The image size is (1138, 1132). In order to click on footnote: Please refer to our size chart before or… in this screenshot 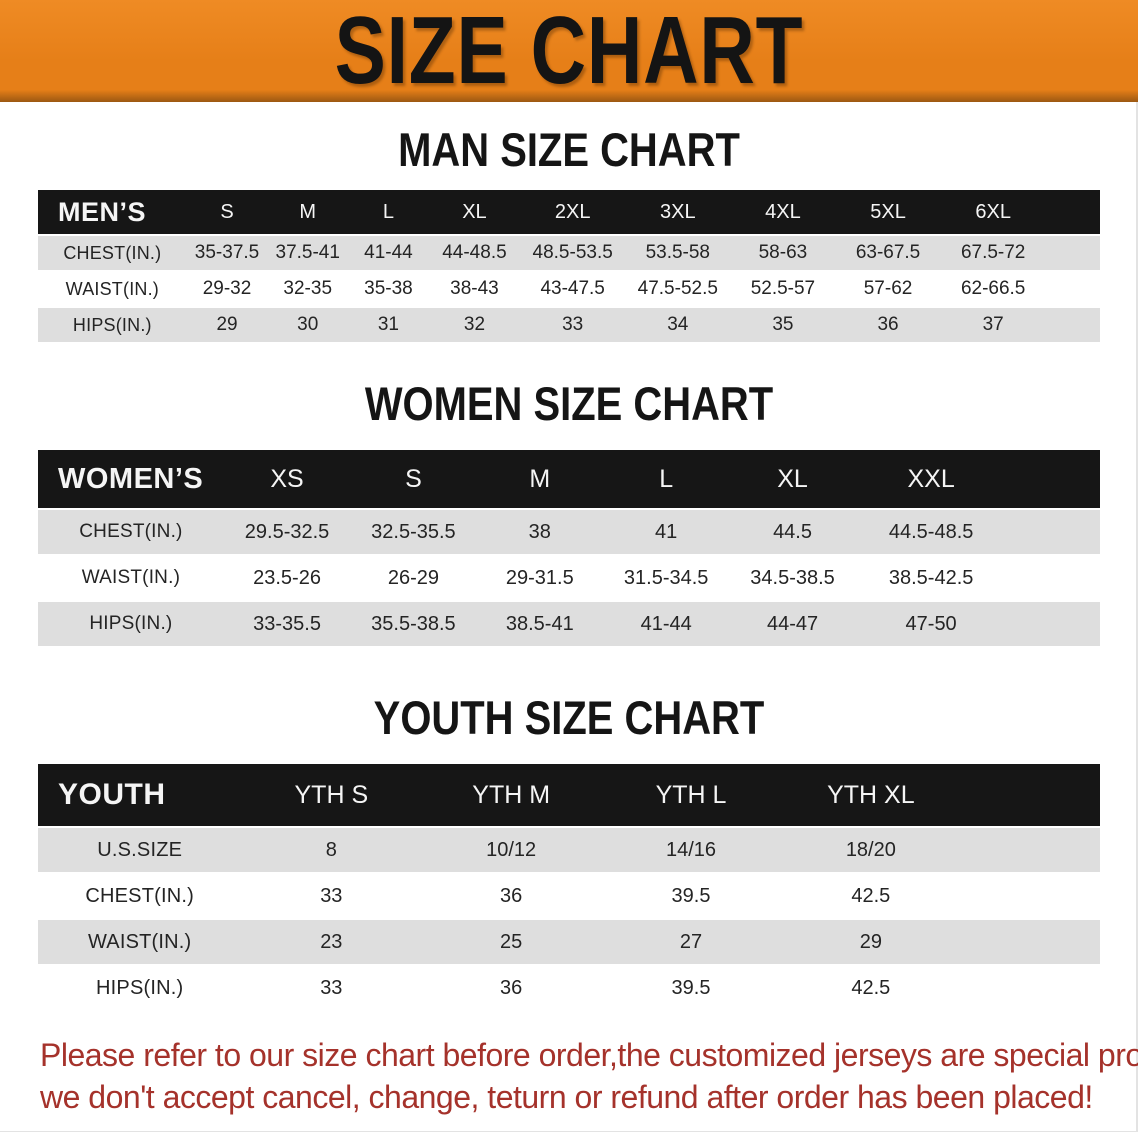, I will do `click(589, 1076)`.